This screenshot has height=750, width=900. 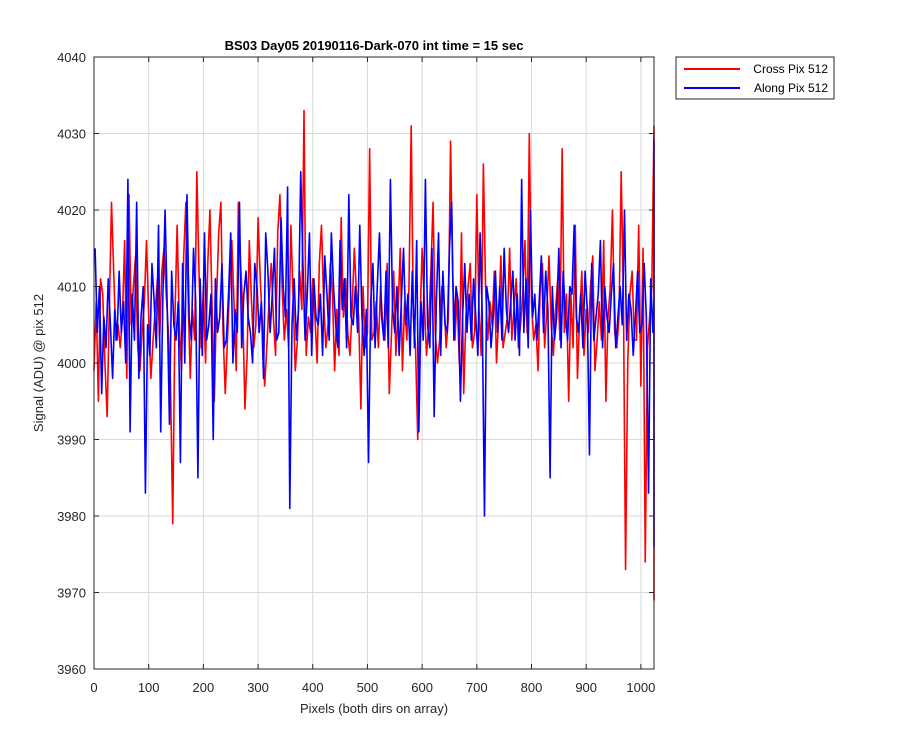 What do you see at coordinates (790, 69) in the screenshot?
I see `legend-label-cross: Cross Pix 512` at bounding box center [790, 69].